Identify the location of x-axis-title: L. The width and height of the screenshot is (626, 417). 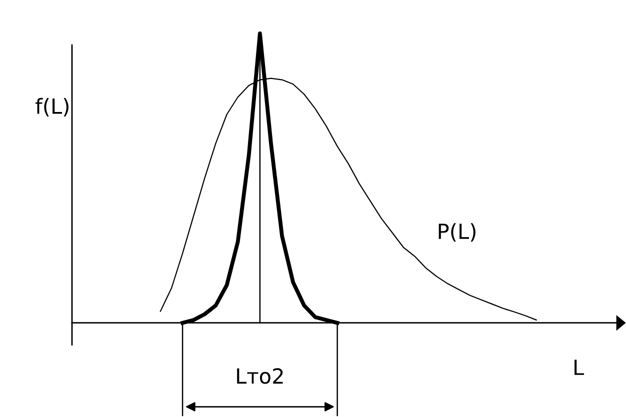
(579, 367).